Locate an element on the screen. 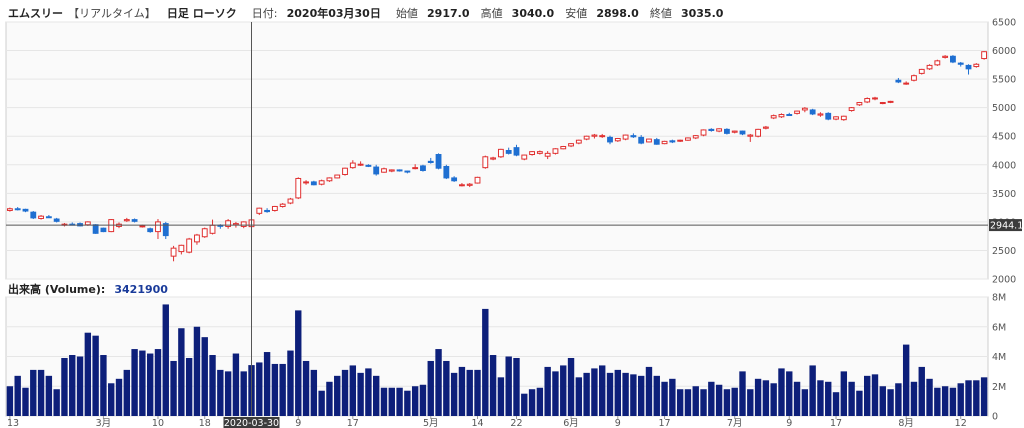 This screenshot has height=428, width=1024. crosshair-date-label: 2020-03-30 is located at coordinates (251, 423).